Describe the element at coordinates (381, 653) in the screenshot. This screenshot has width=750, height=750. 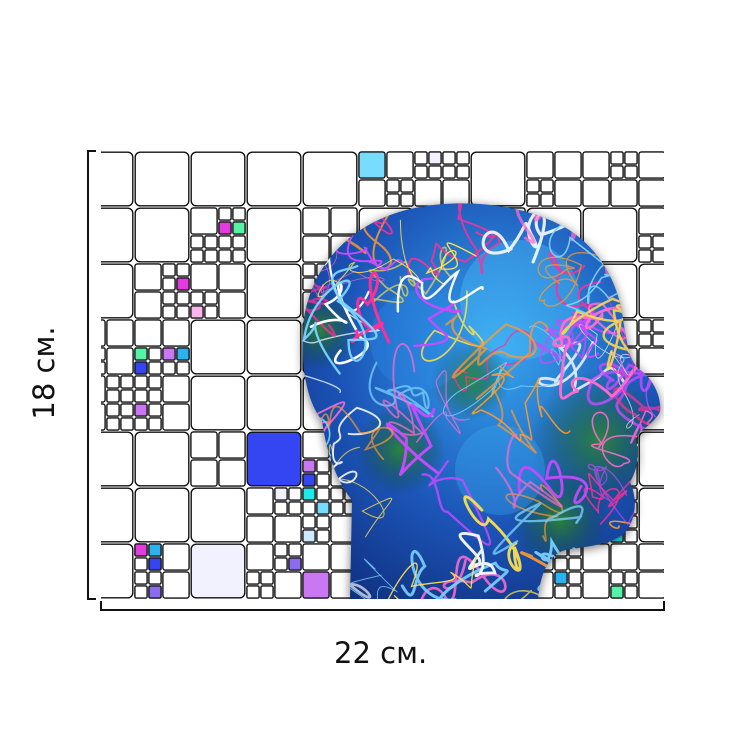
I see `width-dimension-label: 22 см.` at that location.